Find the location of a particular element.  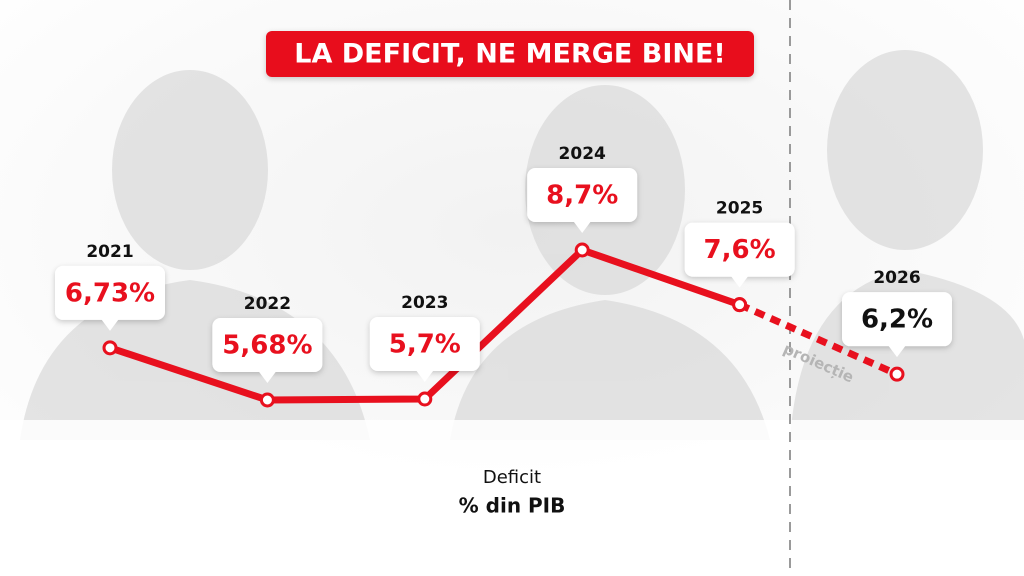

data-label: 6,2% is located at coordinates (897, 320).